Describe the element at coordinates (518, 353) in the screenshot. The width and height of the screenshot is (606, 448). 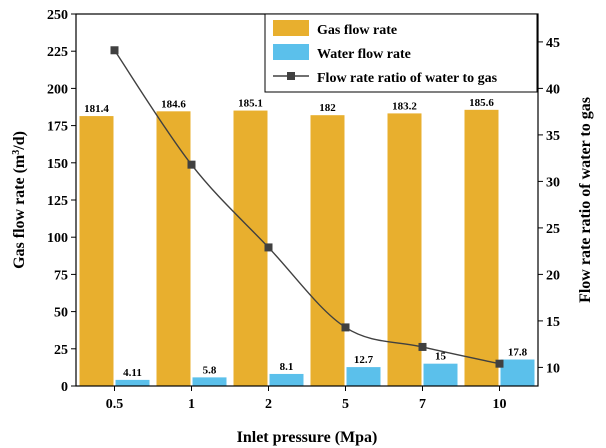
I see `water-bar-label: 17.8` at that location.